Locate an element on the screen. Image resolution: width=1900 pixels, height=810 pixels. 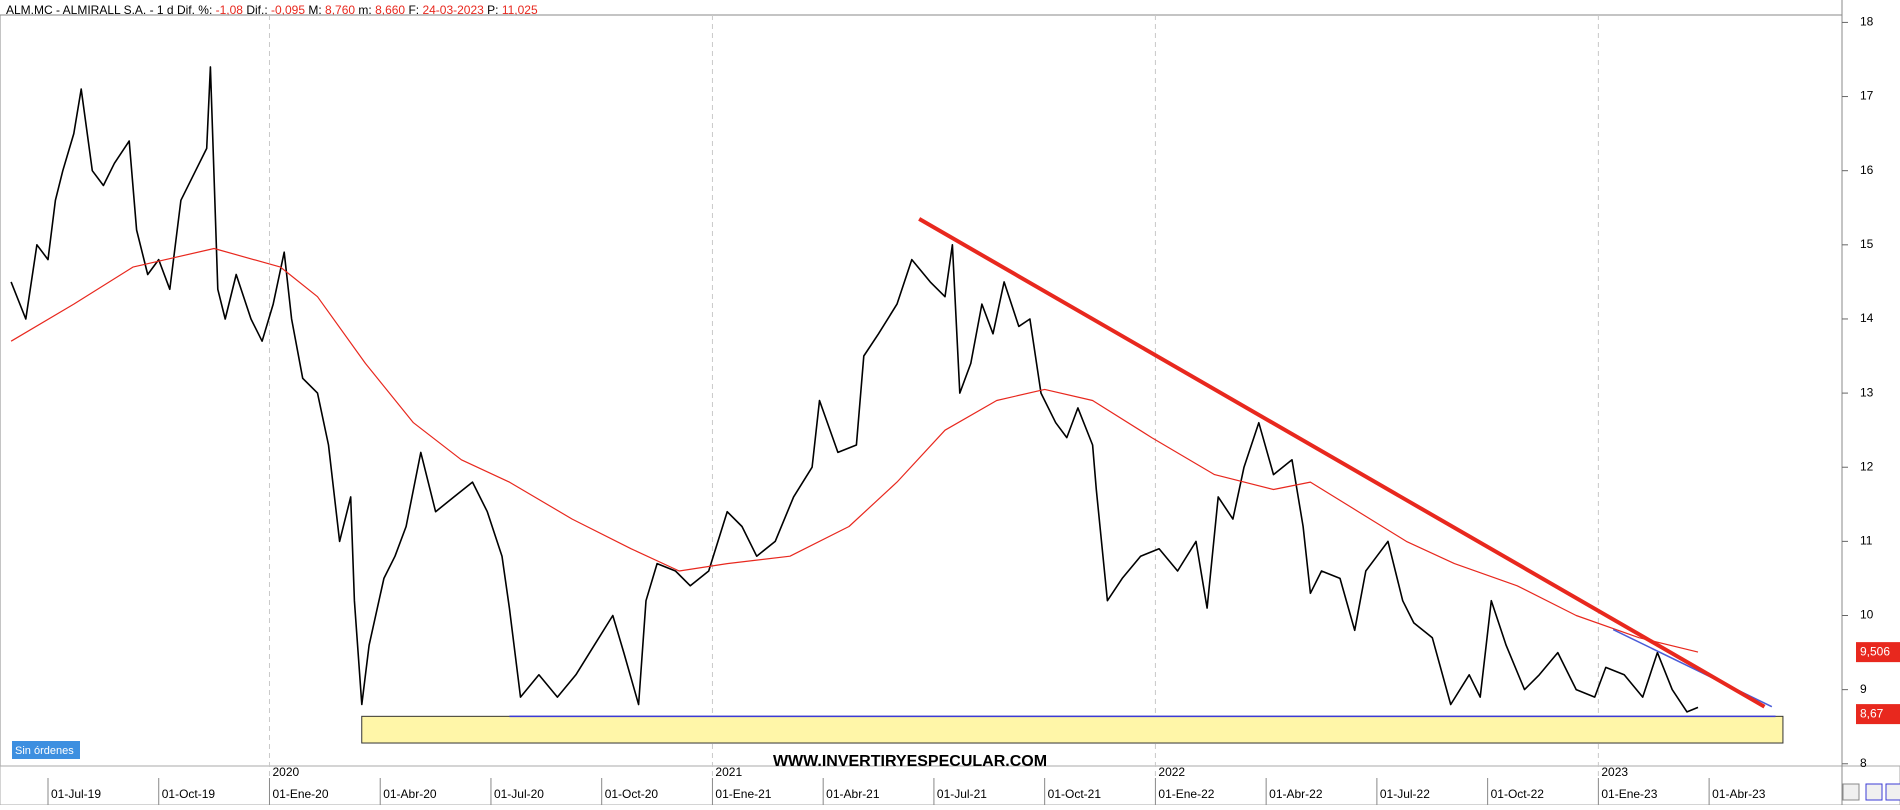
x-tick-label: 01-Jul-19 is located at coordinates (76, 794).